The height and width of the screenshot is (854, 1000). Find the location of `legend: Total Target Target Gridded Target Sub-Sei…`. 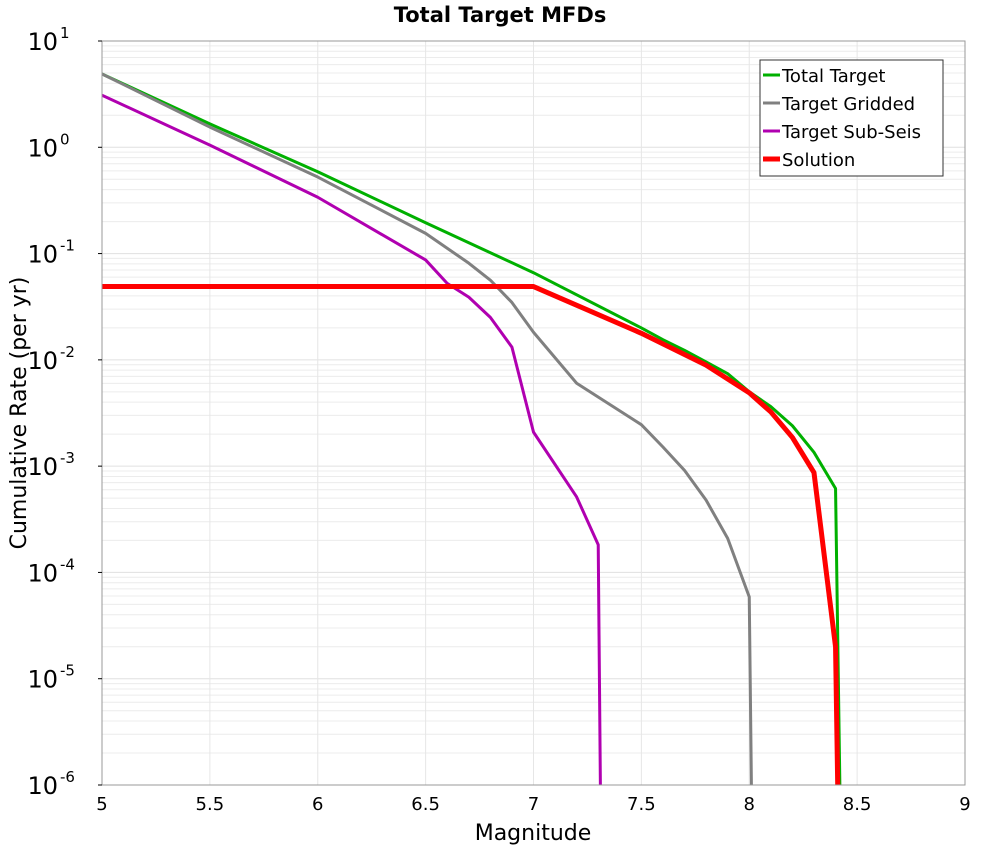

legend: Total Target Target Gridded Target Sub-Sei… is located at coordinates (851, 118).